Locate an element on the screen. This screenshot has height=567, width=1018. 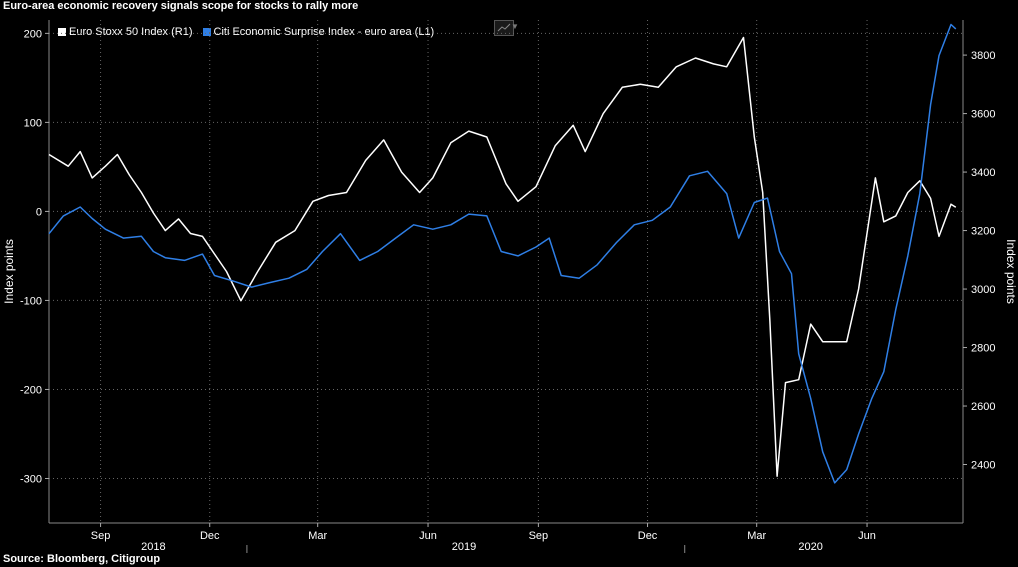
y-left-tick-label: -300 is located at coordinates (31, 479).